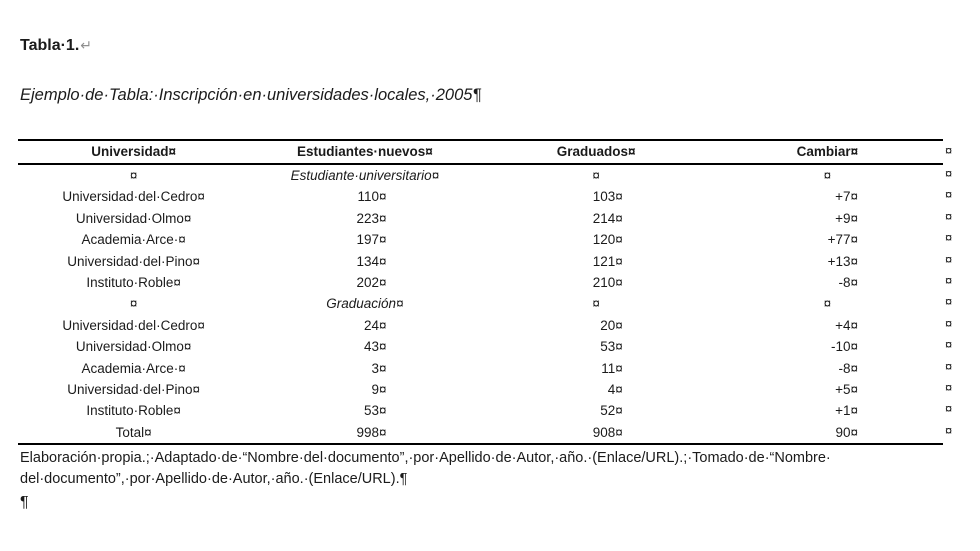 Image resolution: width=980 pixels, height=551 pixels. I want to click on table-cell: -10¤, so click(844, 347).